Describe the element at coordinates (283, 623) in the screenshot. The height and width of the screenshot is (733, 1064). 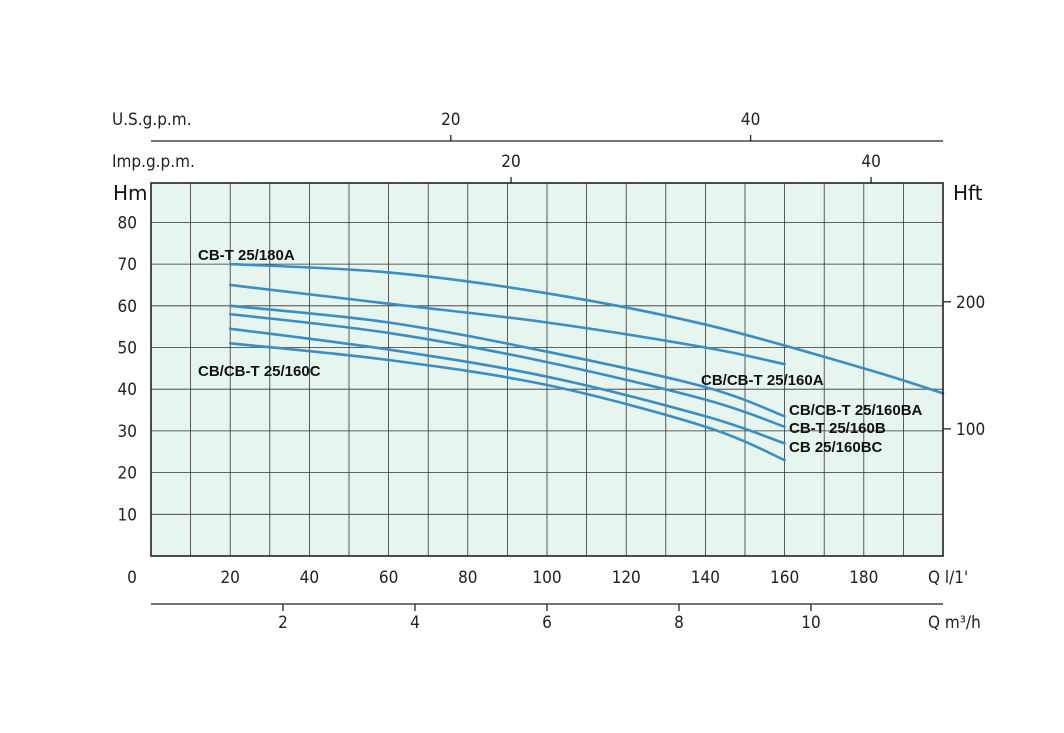
I see `m3h-tick-label: 2` at that location.